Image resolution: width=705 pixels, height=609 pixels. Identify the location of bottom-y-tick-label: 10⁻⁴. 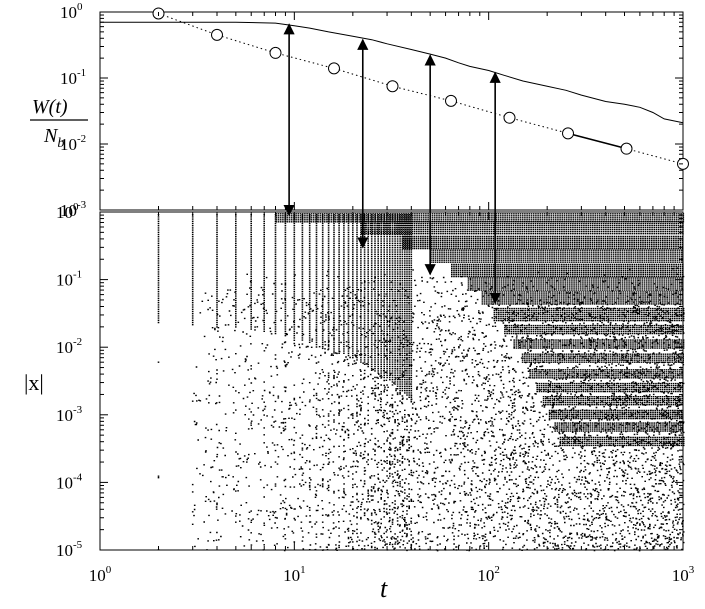
(69, 481).